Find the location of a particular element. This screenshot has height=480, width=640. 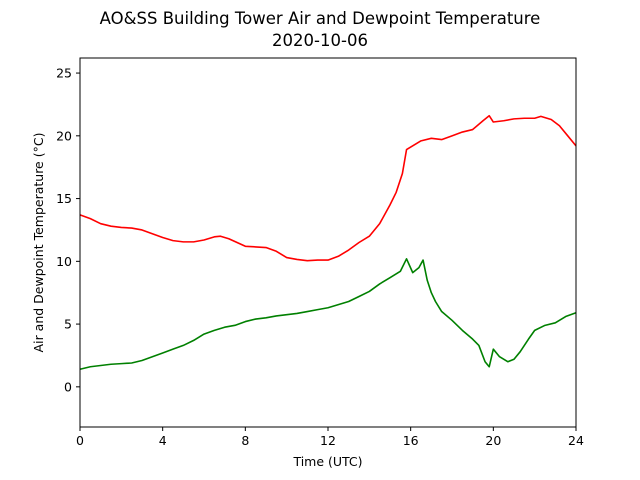

x-tick-label: 0 is located at coordinates (80, 440).